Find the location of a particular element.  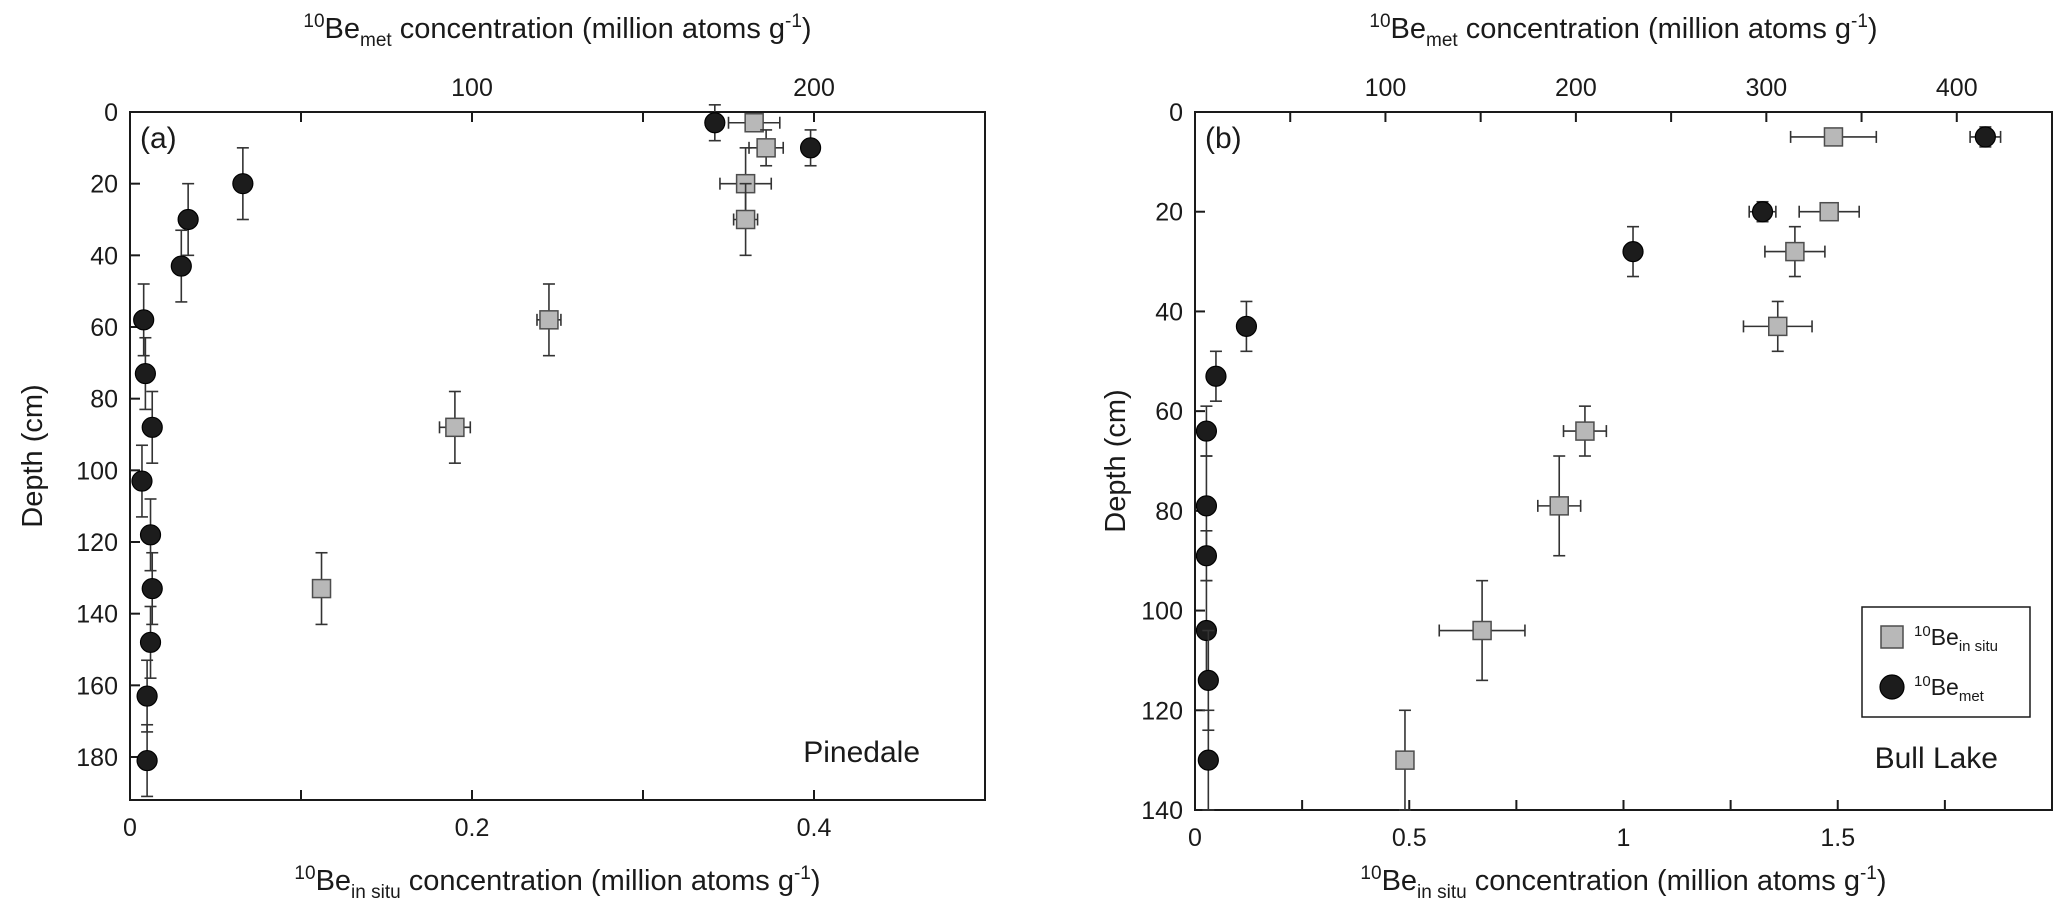

x-bottom-tick-label: 0.2 is located at coordinates (472, 828).